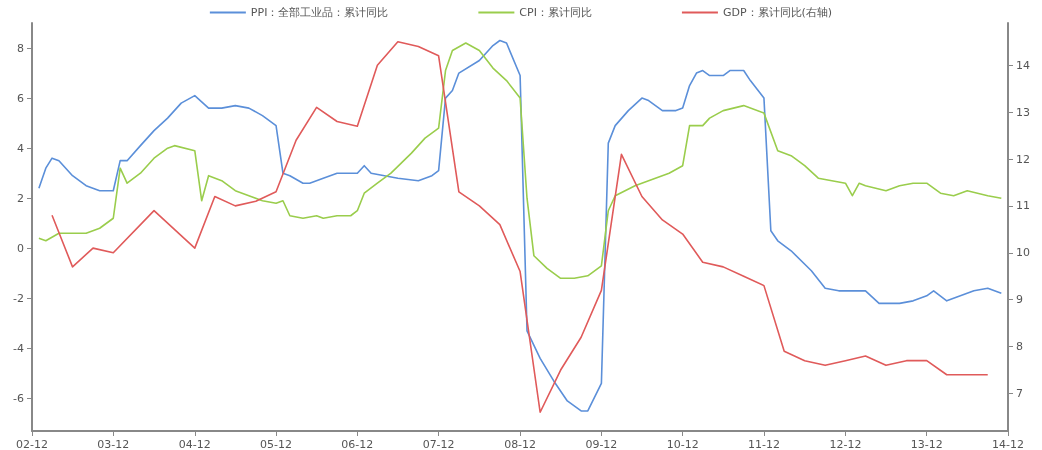 The width and height of the screenshot is (1042, 450). Describe the element at coordinates (194, 444) in the screenshot. I see `x-tick-label: 04-12` at that location.